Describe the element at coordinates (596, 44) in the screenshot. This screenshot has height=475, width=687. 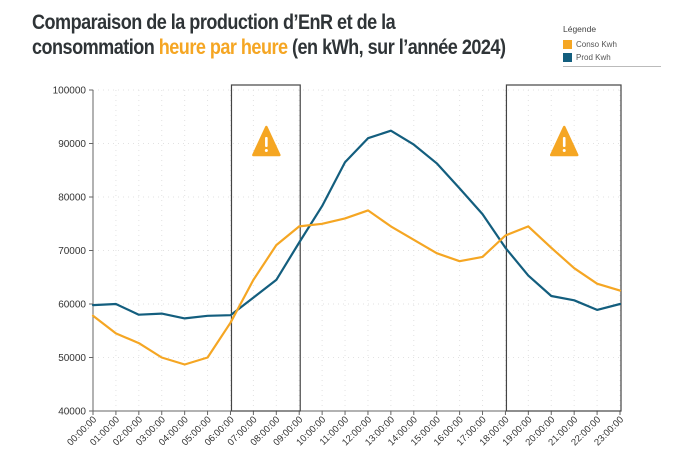
I see `legend-label-conso: Conso Kwh` at that location.